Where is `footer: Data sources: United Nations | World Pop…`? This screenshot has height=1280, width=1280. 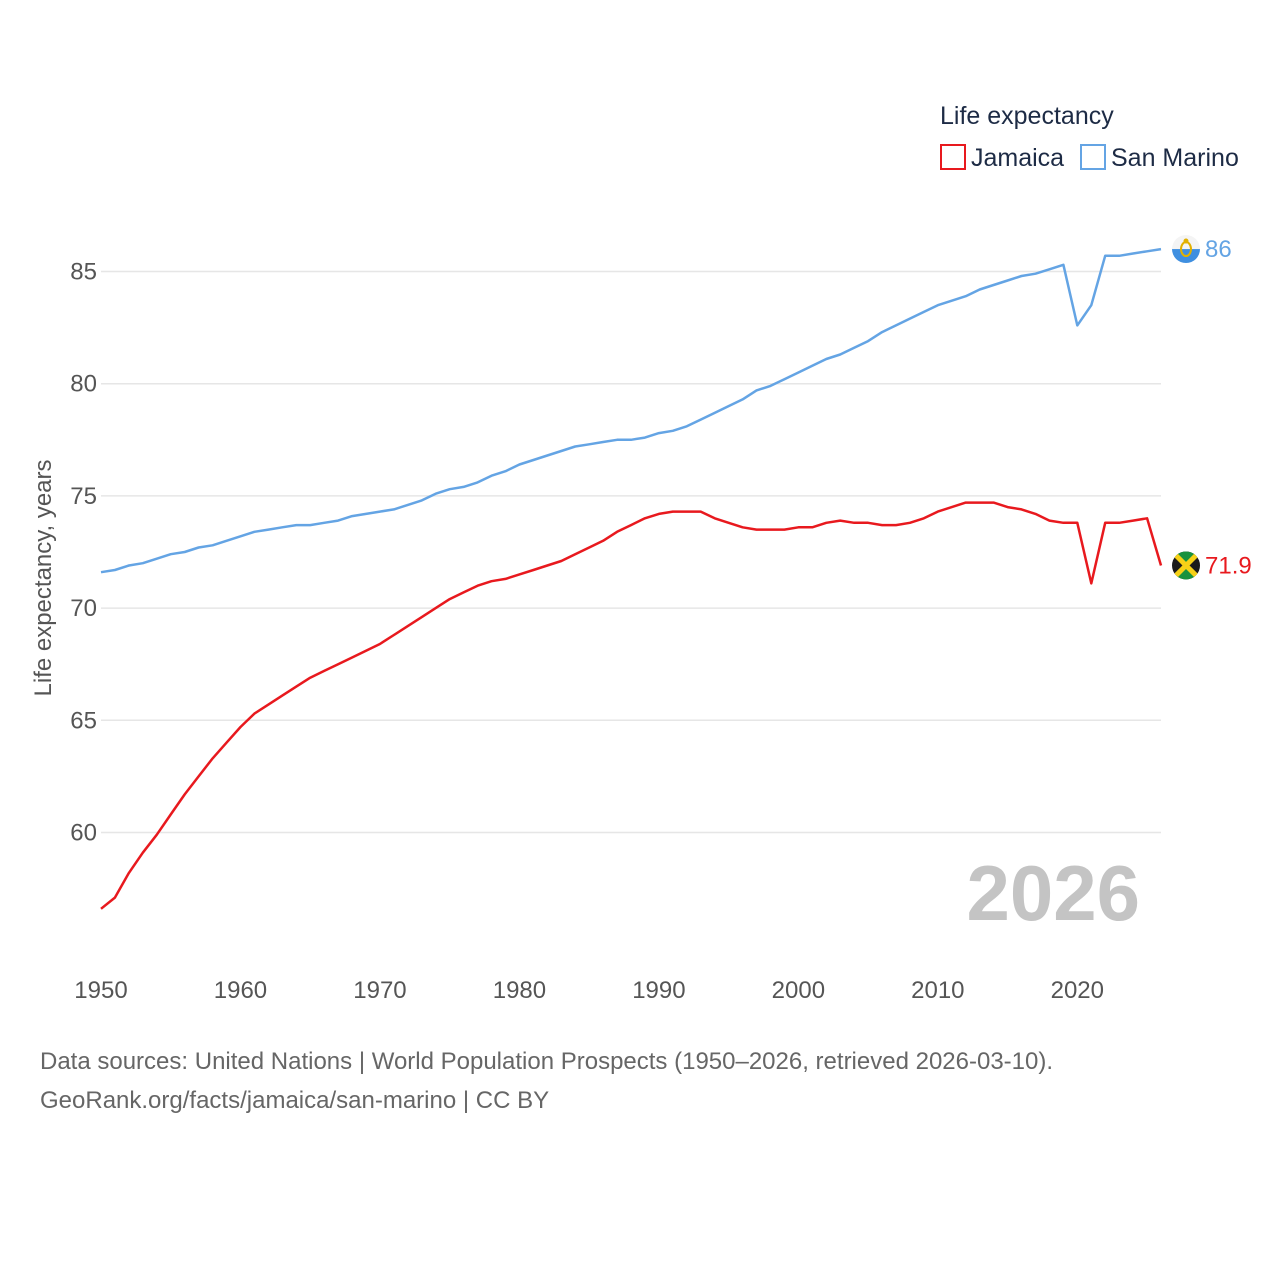
footer: Data sources: United Nations | World Pop… is located at coordinates (645, 1081).